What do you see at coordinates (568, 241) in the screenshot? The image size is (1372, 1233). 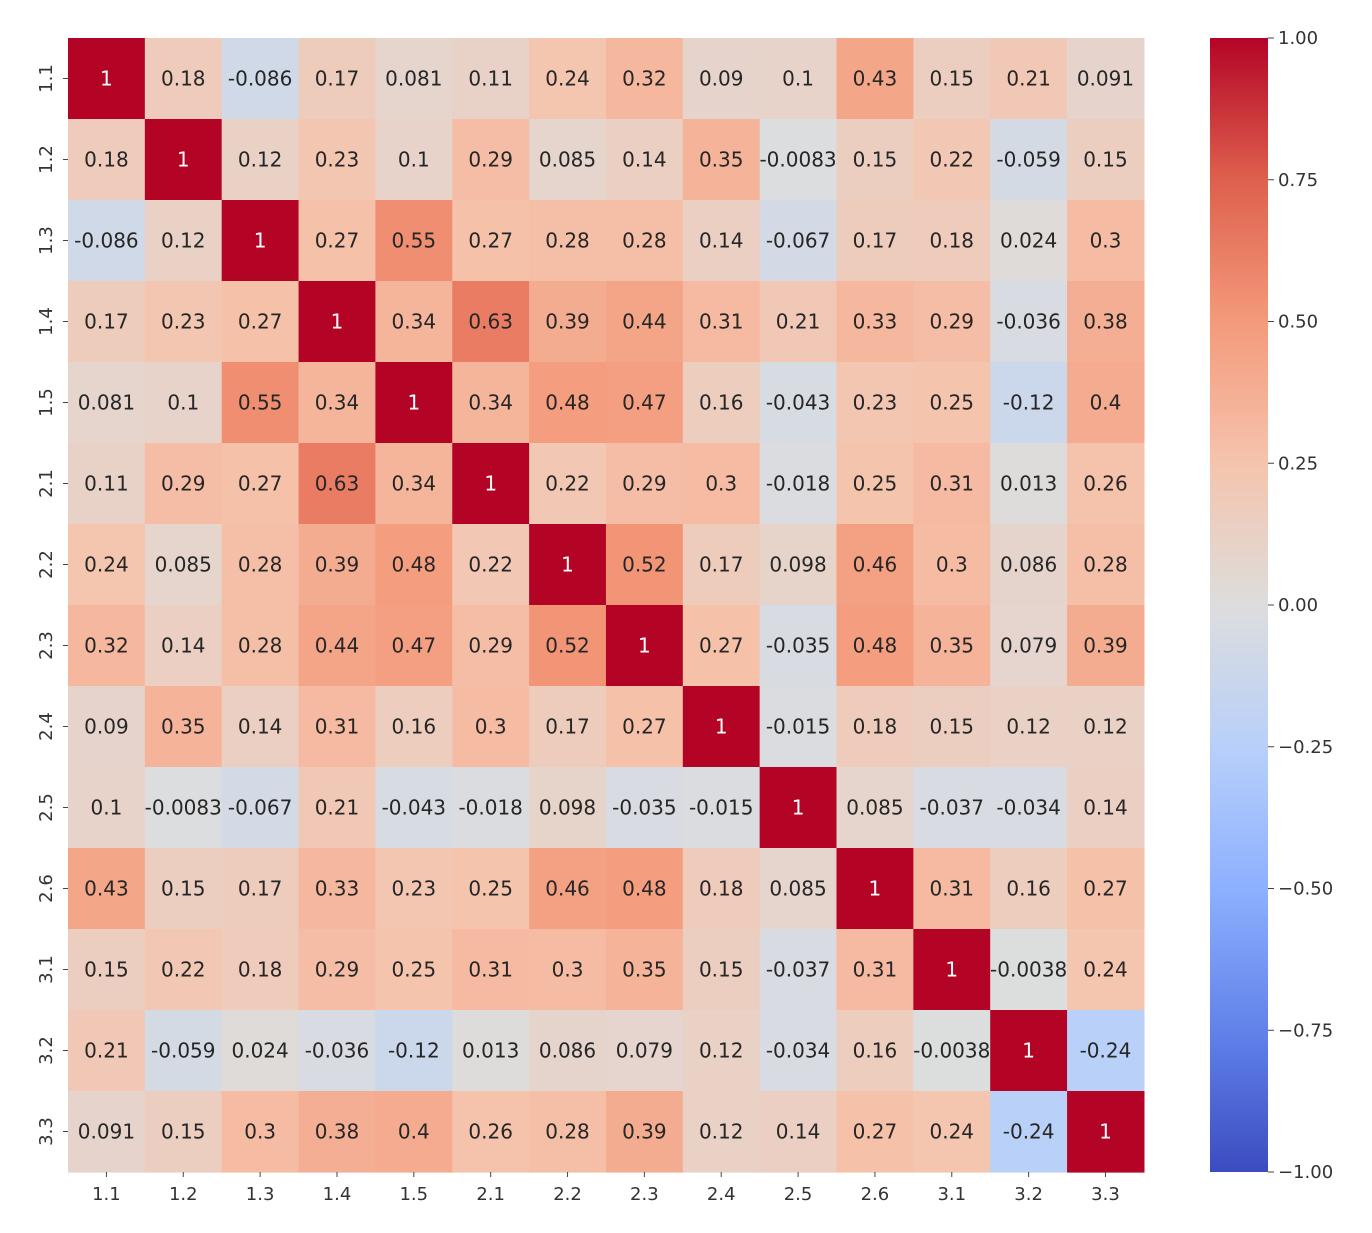 I see `heatmap-cell-1.3-2.2` at bounding box center [568, 241].